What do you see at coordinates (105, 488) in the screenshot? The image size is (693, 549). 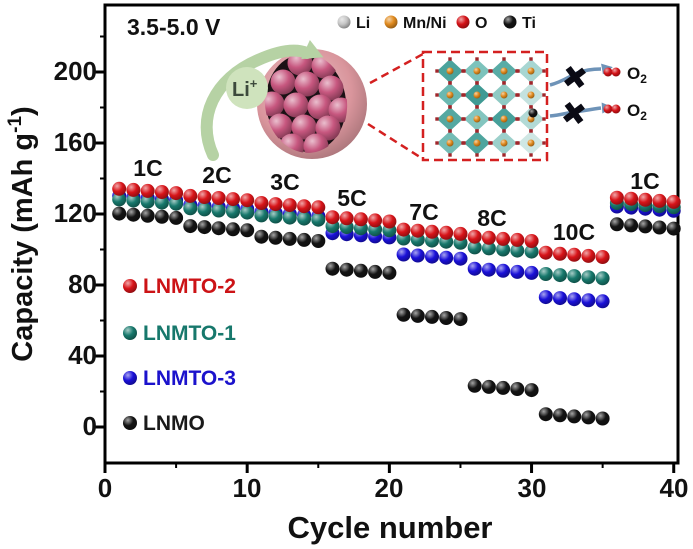 I see `x-tick-0: 0` at bounding box center [105, 488].